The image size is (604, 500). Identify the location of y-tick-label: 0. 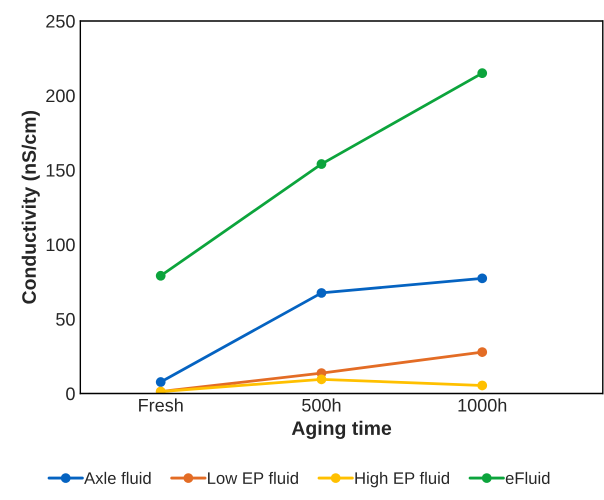
(70, 393).